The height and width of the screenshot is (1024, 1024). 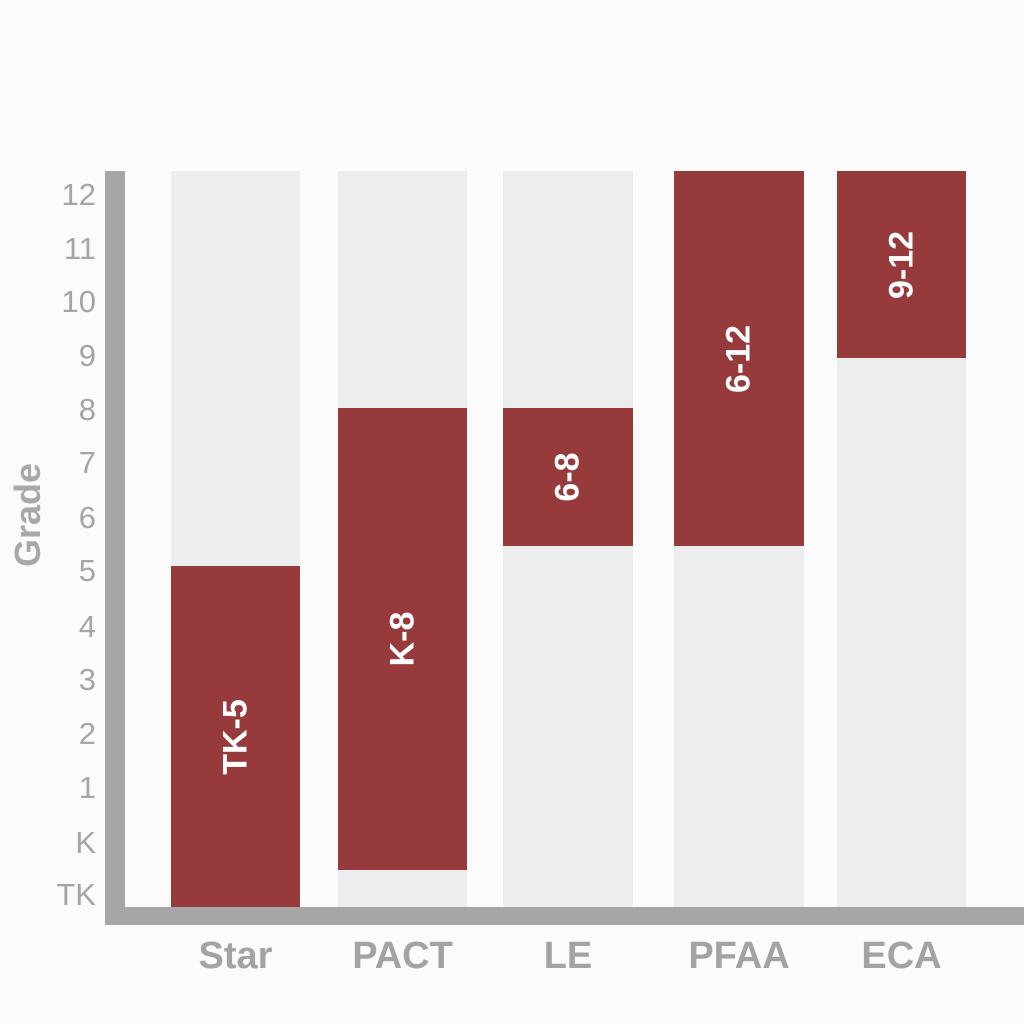 I want to click on bar-range-label: 9-12, so click(x=901, y=264).